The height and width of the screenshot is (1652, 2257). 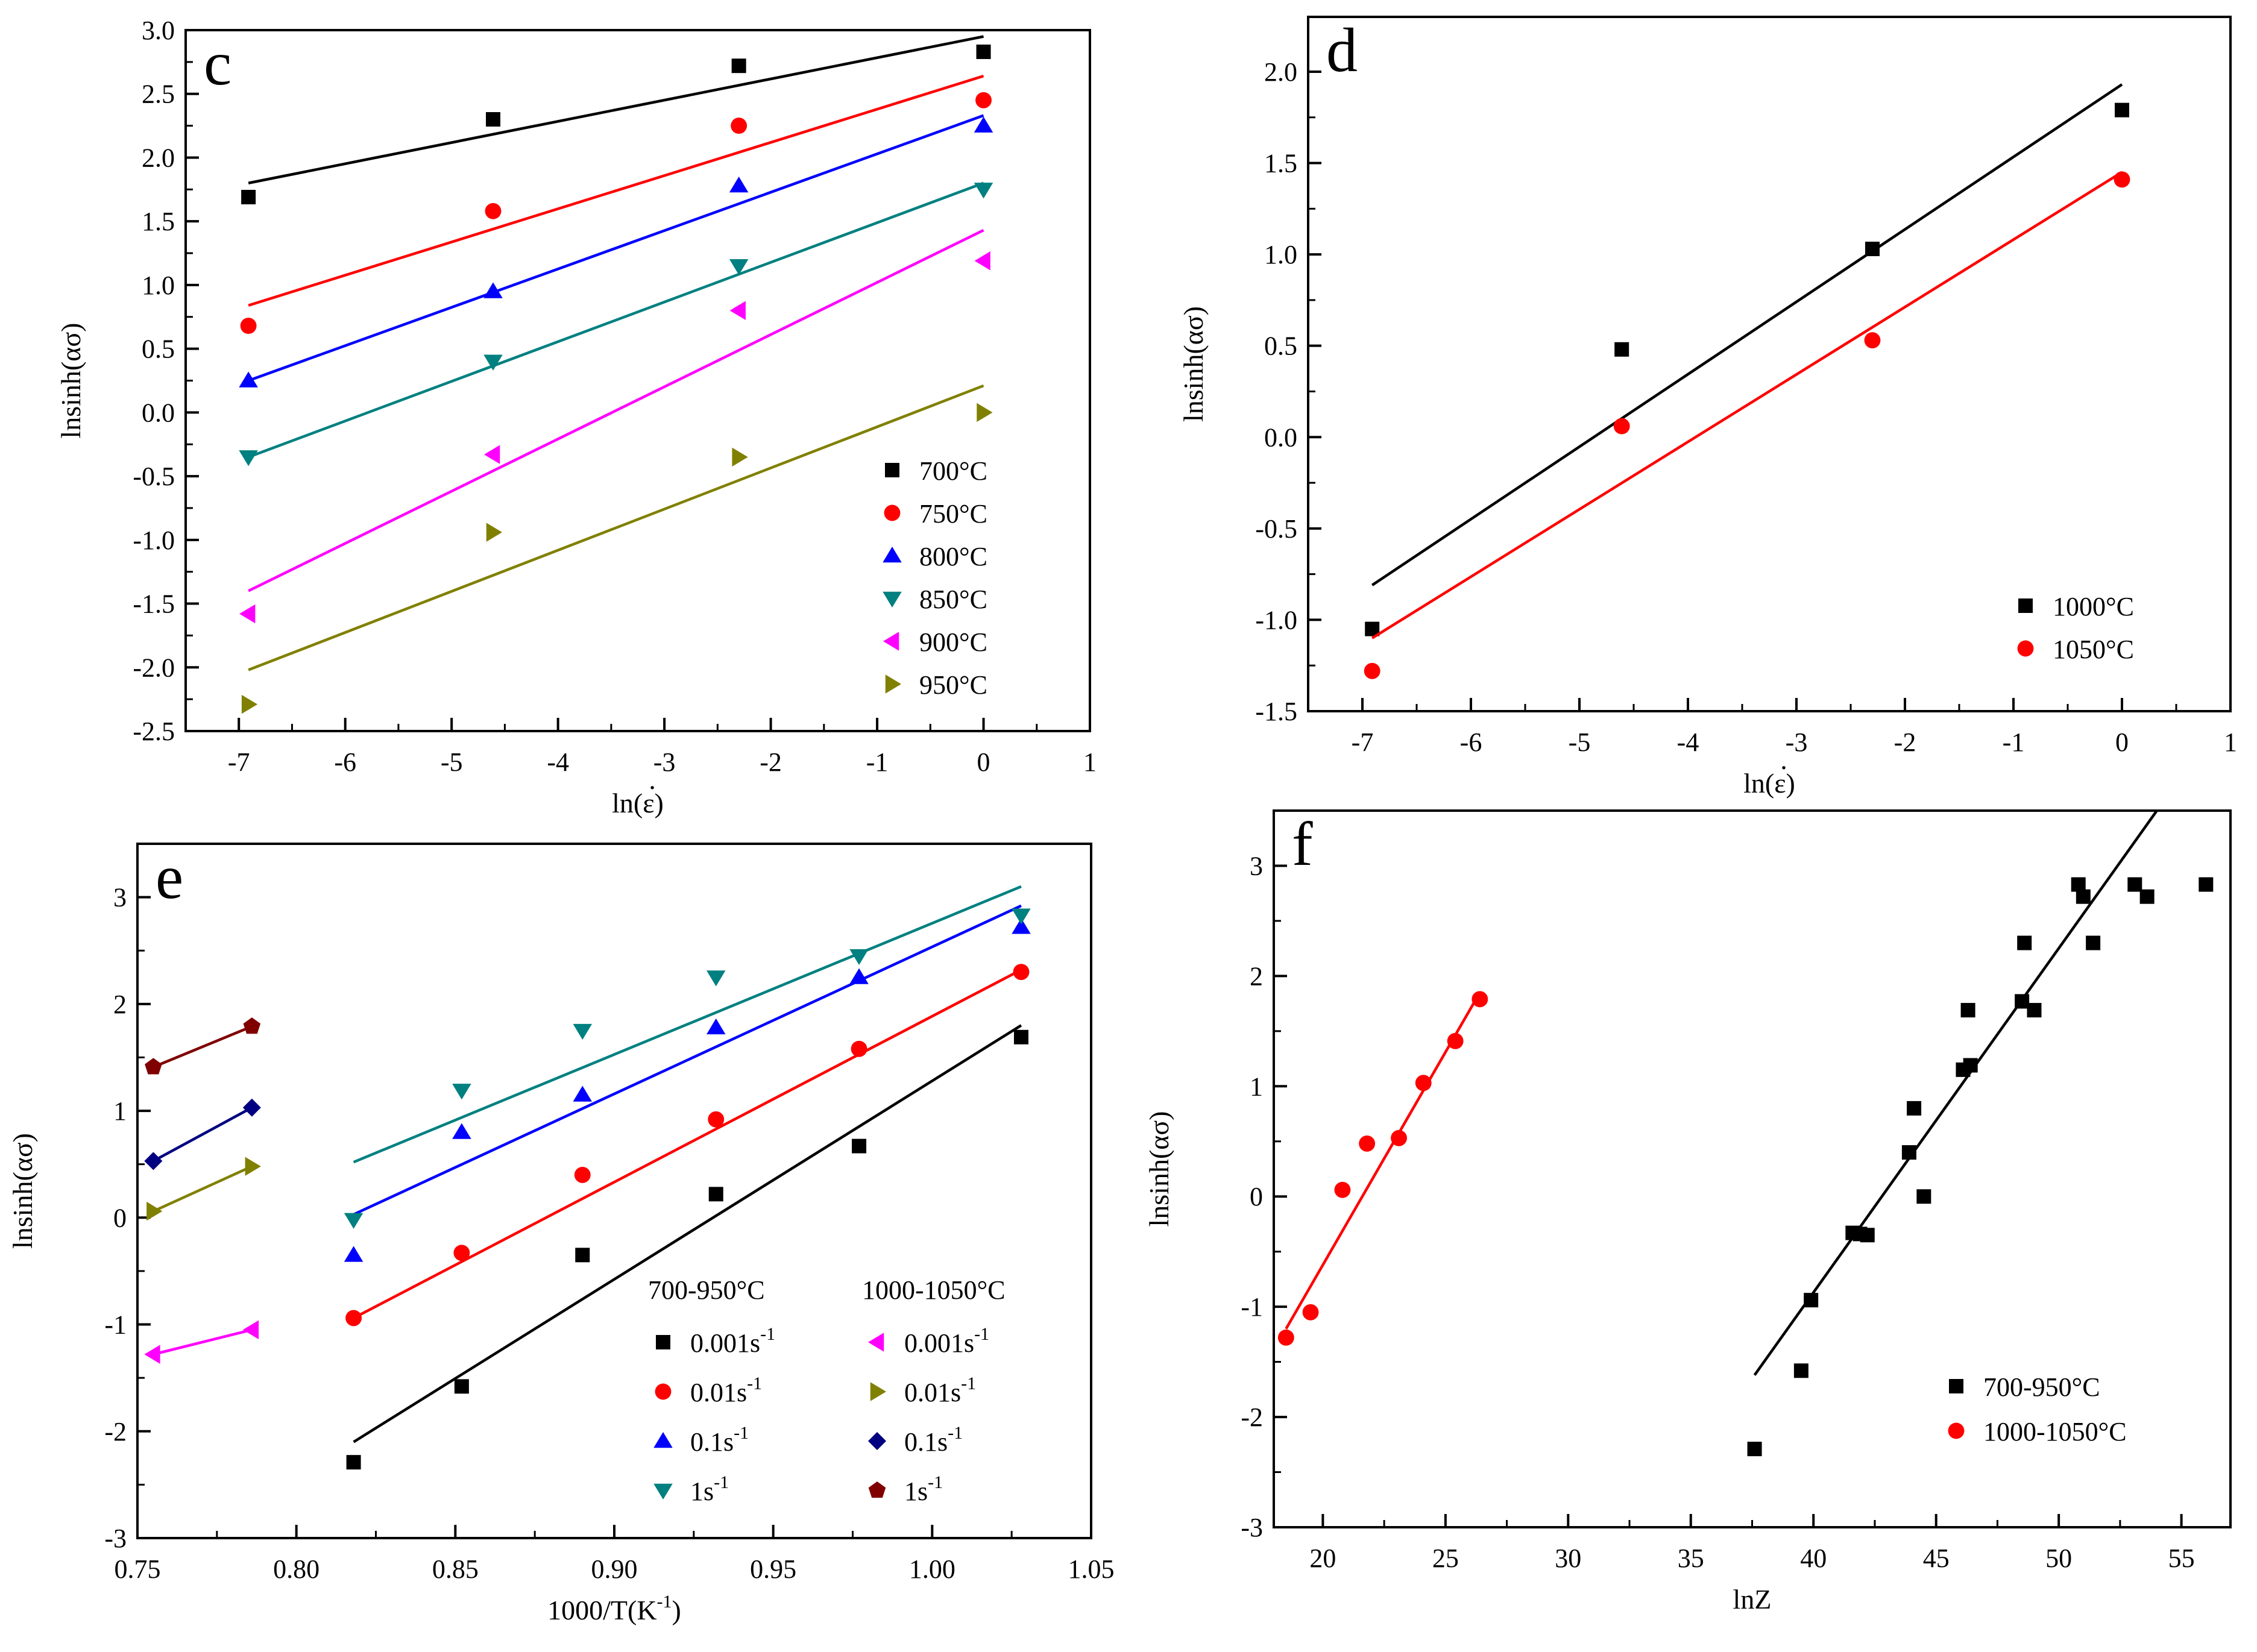 I want to click on legend-label: 0.01s-1, so click(x=726, y=1391).